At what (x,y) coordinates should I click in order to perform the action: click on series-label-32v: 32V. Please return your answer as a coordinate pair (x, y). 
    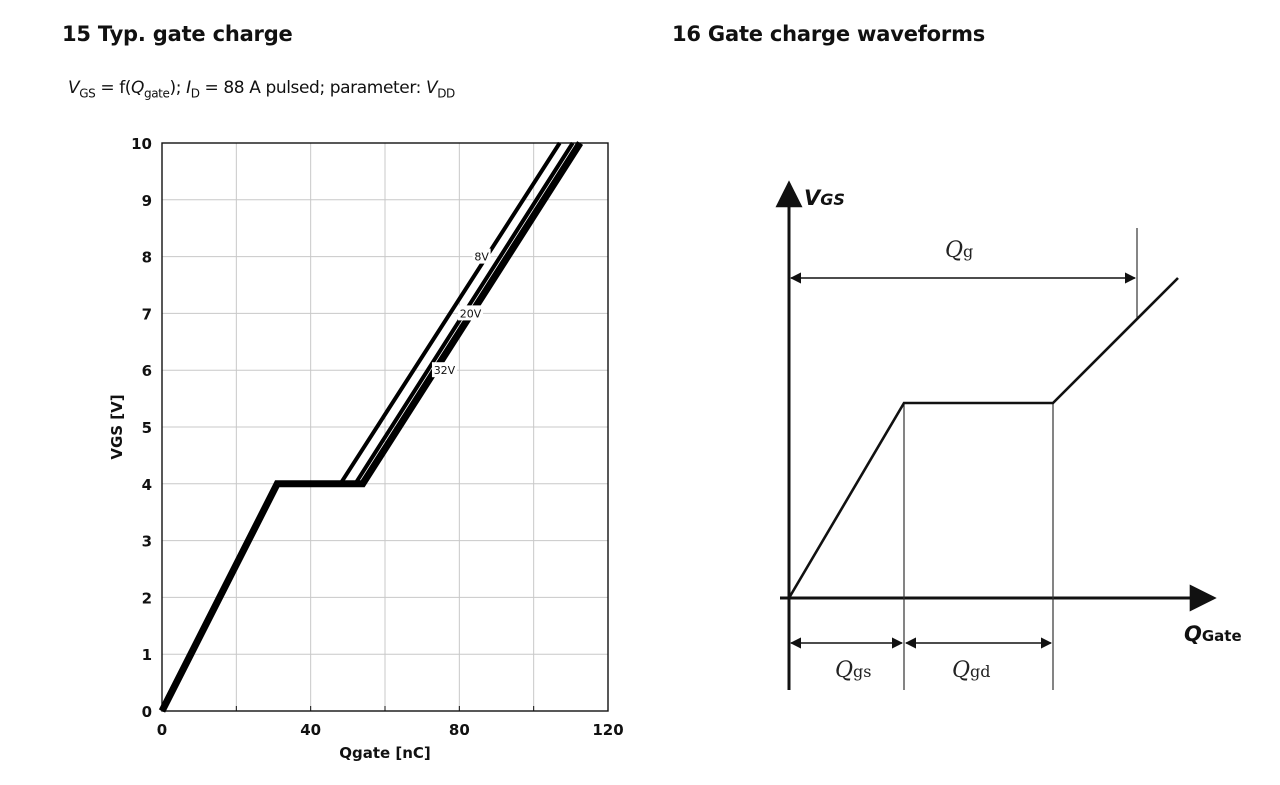
    Looking at the image, I should click on (445, 370).